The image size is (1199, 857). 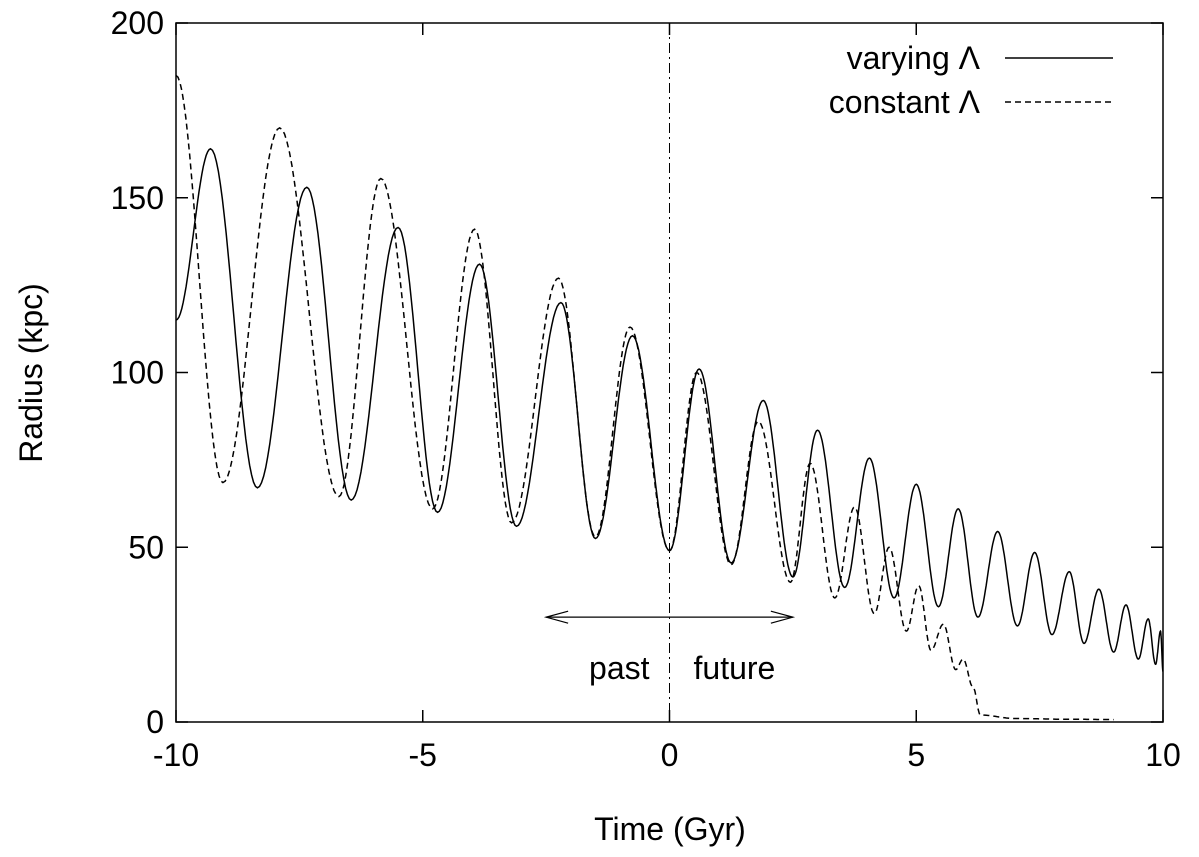 I want to click on y-axis-label: Radius (kpc), so click(x=31, y=373).